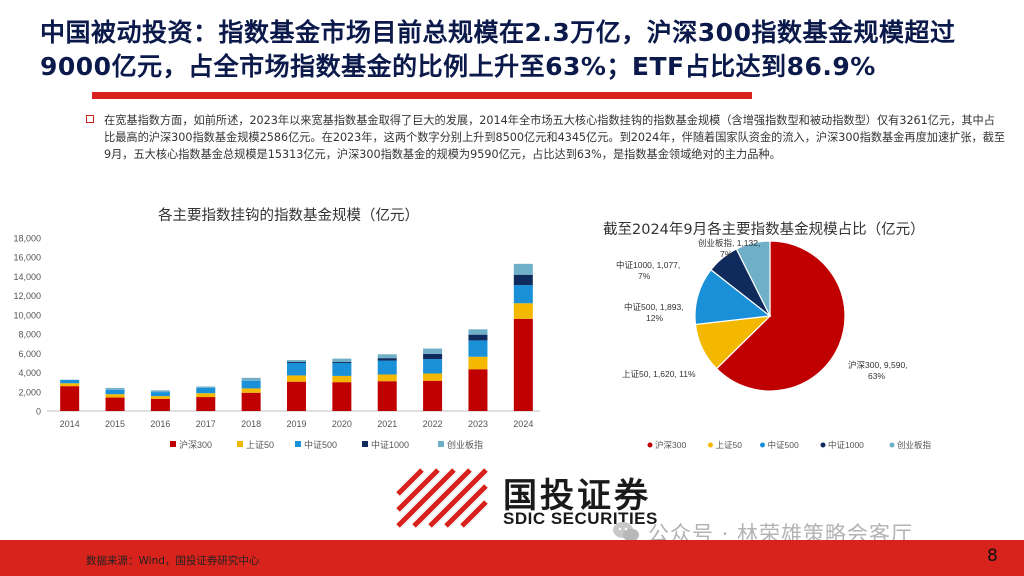  What do you see at coordinates (27, 296) in the screenshot?
I see `y-tick-label: 12,000` at bounding box center [27, 296].